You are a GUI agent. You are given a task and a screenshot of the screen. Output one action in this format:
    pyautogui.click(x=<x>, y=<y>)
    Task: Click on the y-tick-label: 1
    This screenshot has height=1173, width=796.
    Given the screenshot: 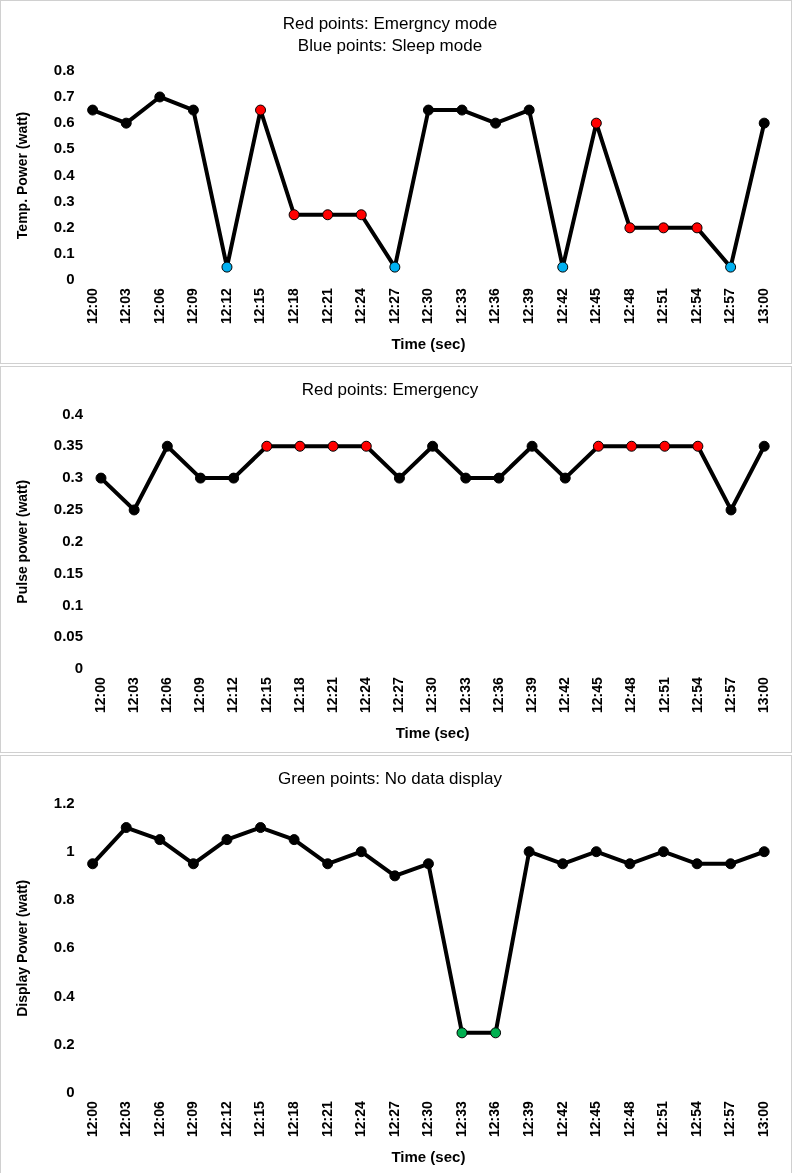 What is the action you would take?
    pyautogui.click(x=70, y=850)
    